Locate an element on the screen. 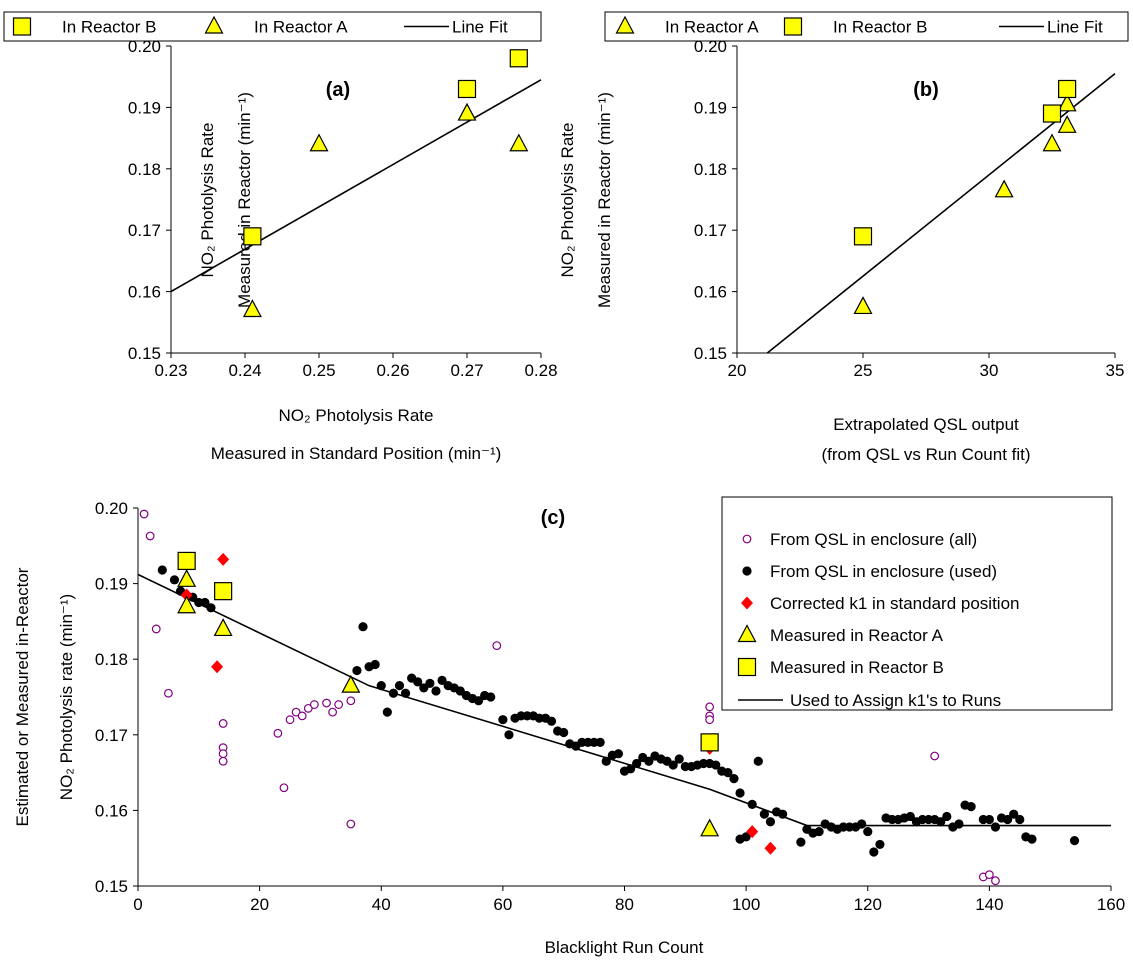 This screenshot has height=967, width=1133. x-axis-title-line2: (from QSL vs Run Count fit) is located at coordinates (925, 454).